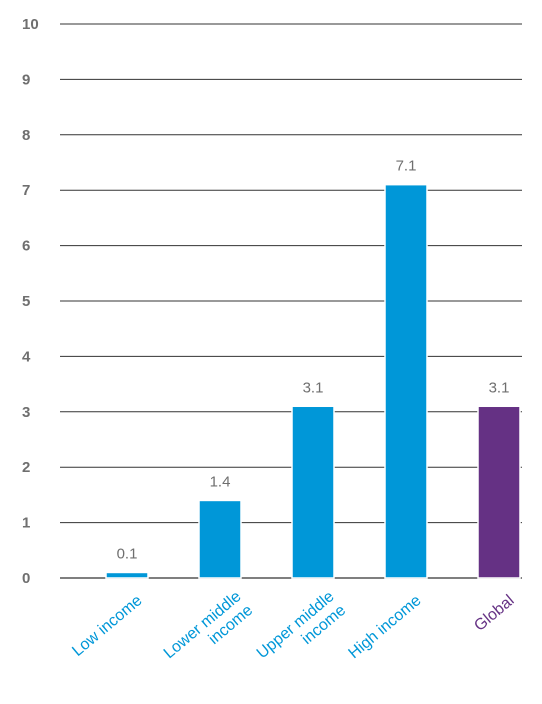 The width and height of the screenshot is (542, 704). I want to click on y-tick-label: 6, so click(26, 246).